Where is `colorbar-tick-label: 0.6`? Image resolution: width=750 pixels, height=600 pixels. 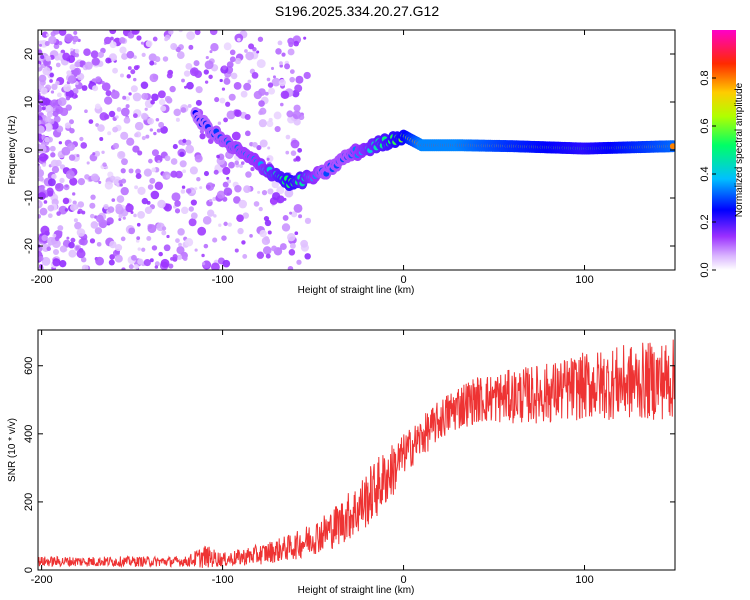
colorbar-tick-label: 0.6 is located at coordinates (705, 125).